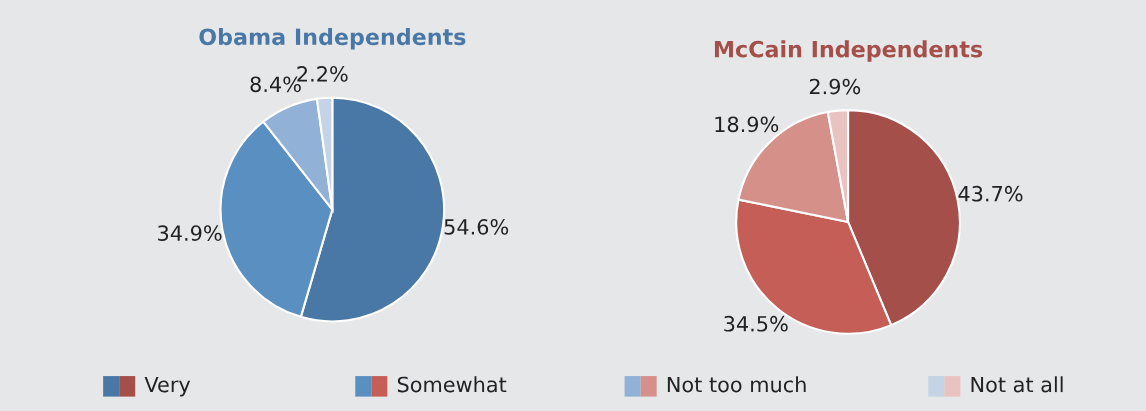 The height and width of the screenshot is (411, 1146). Describe the element at coordinates (747, 124) in the screenshot. I see `data-label: 18.9%` at that location.